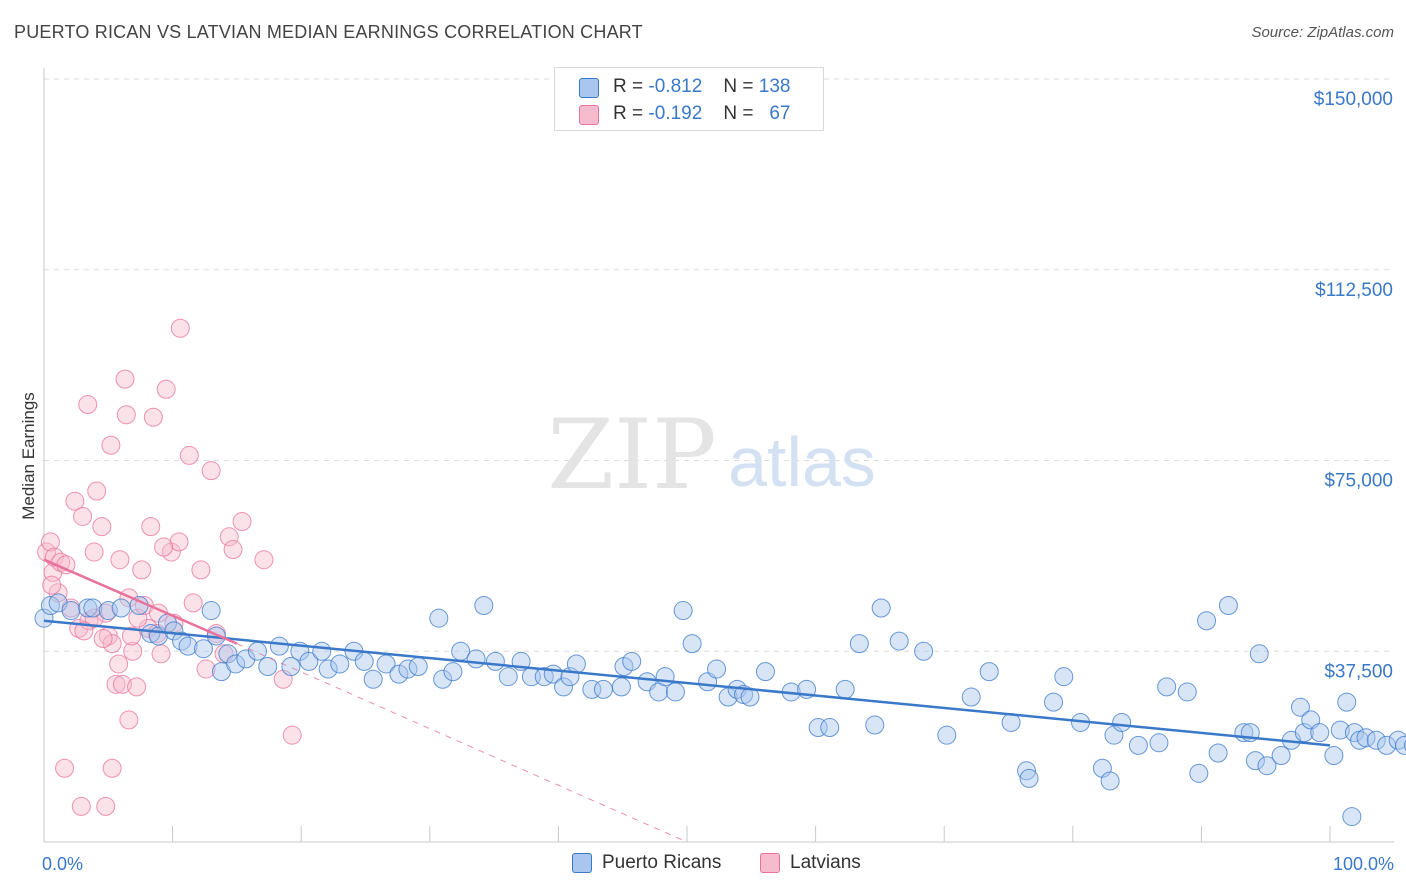 The height and width of the screenshot is (892, 1406). Describe the element at coordinates (825, 862) in the screenshot. I see `series-legend-label: Latvians` at that location.